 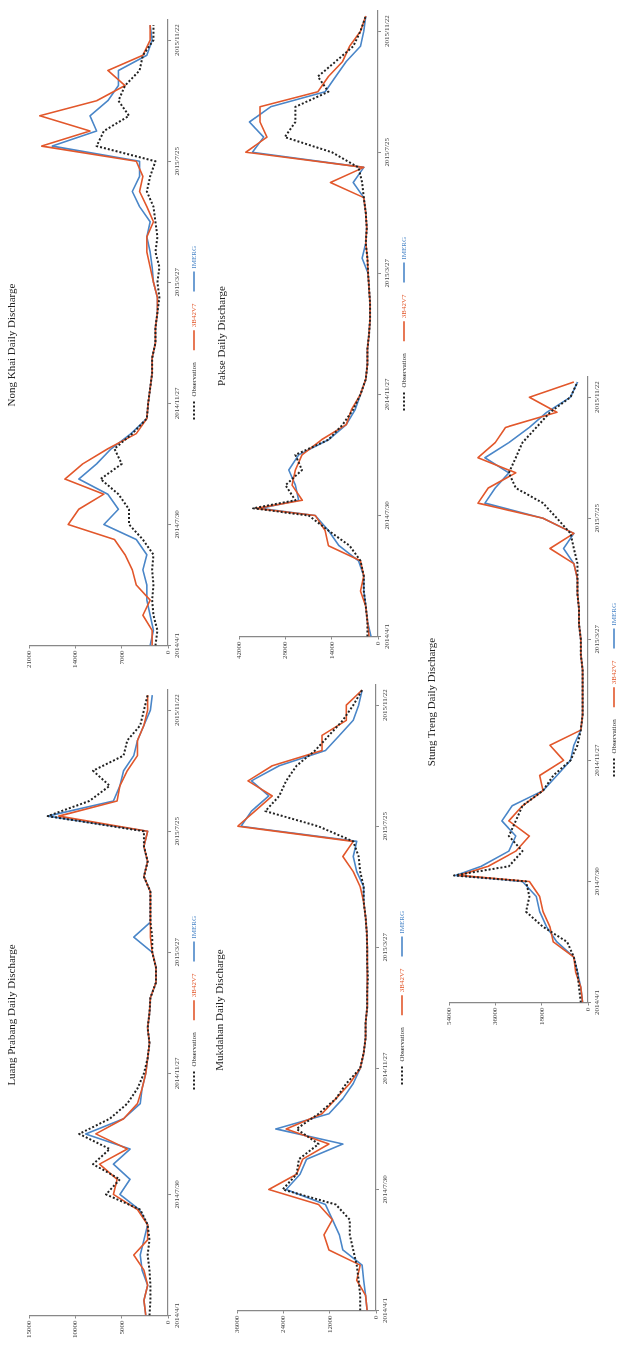 I want to click on text: Stung Treng Daily Discharge, so click(x=431, y=702).